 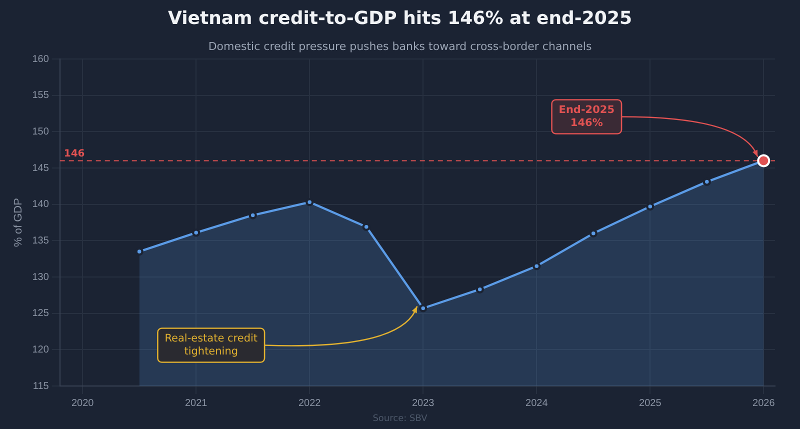 What do you see at coordinates (764, 403) in the screenshot?
I see `x-tick-label: 2026` at bounding box center [764, 403].